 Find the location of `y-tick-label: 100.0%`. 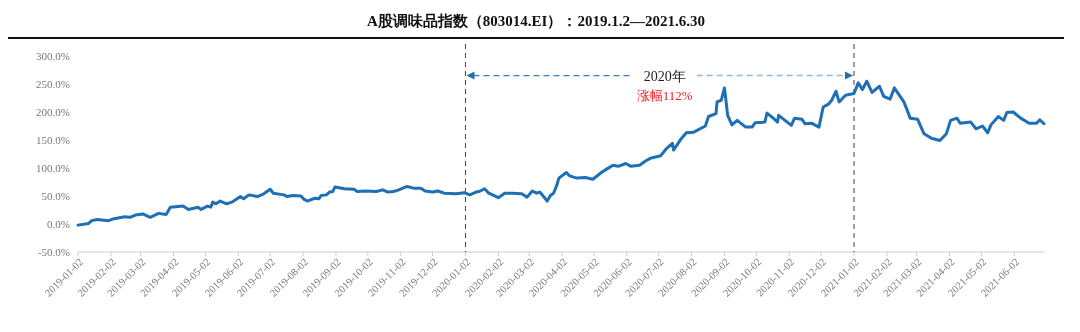

y-tick-label: 100.0% is located at coordinates (53, 167).